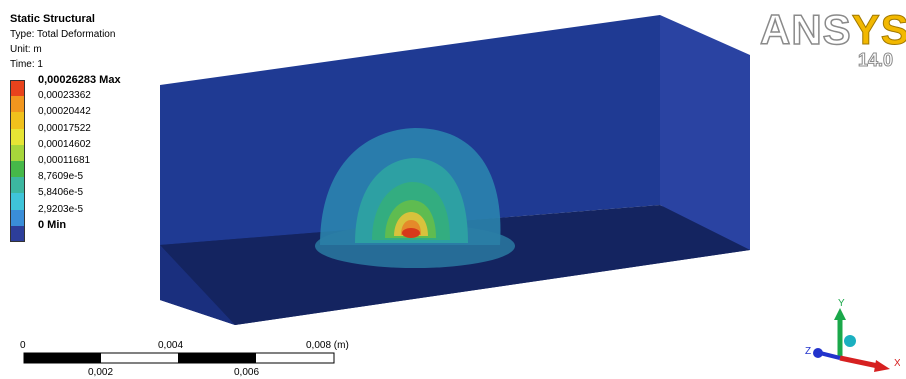 Image resolution: width=906 pixels, height=379 pixels. I want to click on analysis-title: Static Structural, so click(52, 19).